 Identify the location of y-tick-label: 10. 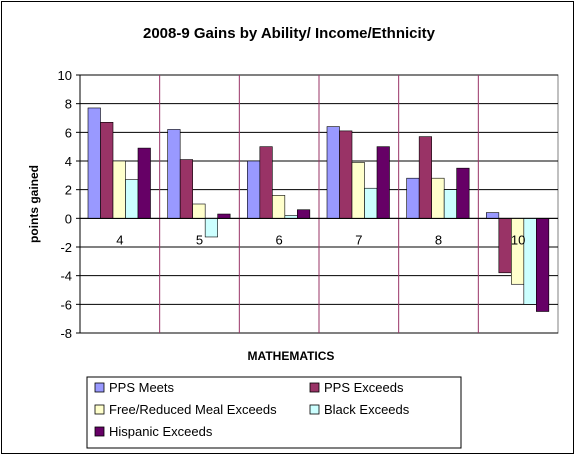
(65, 75).